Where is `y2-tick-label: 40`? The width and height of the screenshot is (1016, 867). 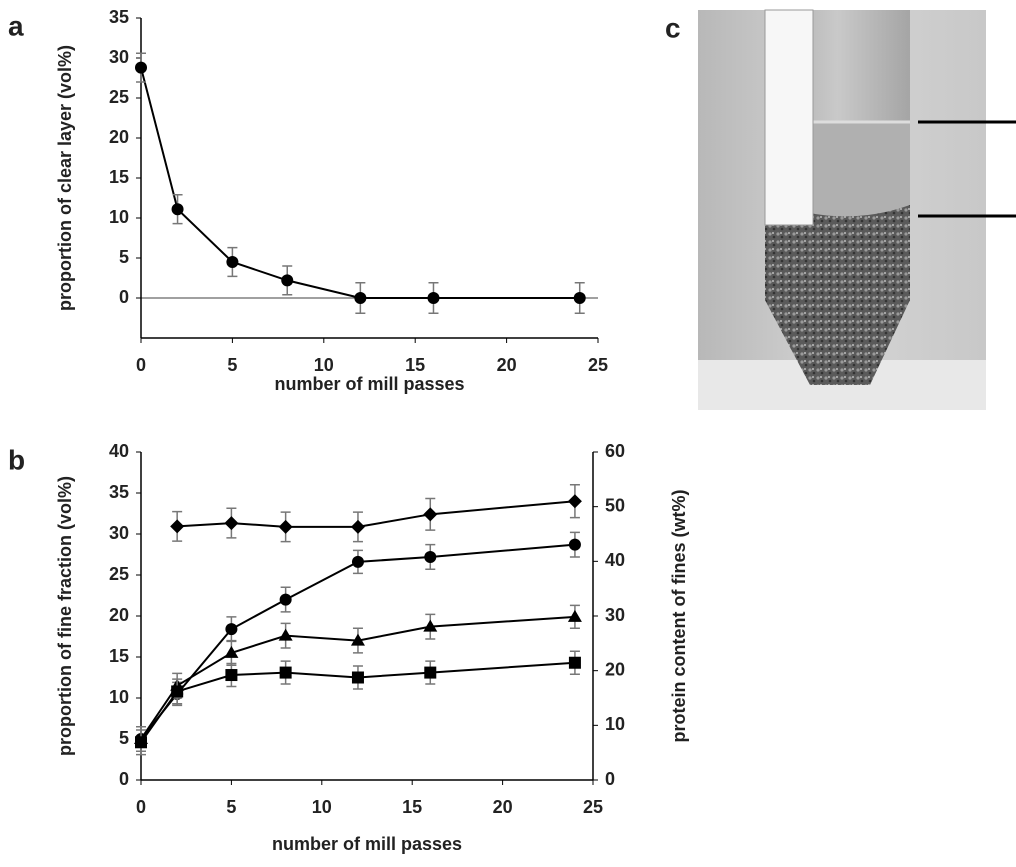 y2-tick-label: 40 is located at coordinates (615, 560).